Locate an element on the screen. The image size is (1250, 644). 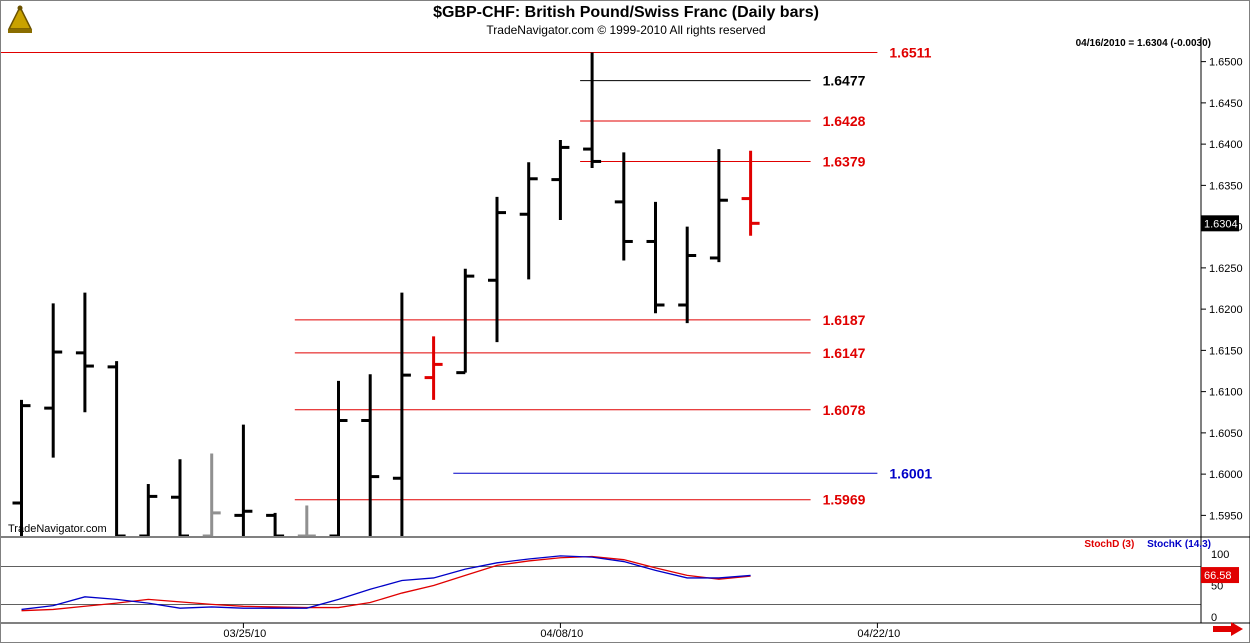
level-label-1.6511: 1.6511 is located at coordinates (910, 53).